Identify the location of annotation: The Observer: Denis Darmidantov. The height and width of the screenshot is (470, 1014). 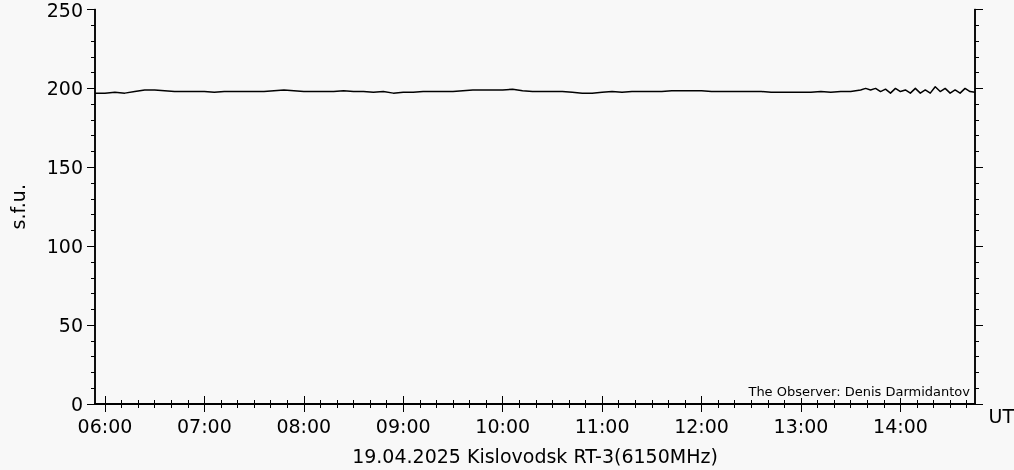
(859, 391).